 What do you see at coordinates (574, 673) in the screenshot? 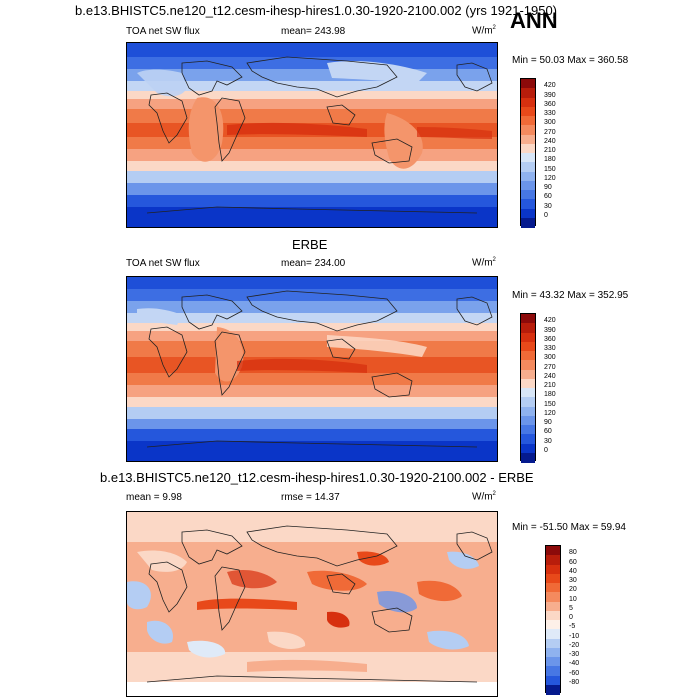
I see `panel3-colorbar-tick: -60` at bounding box center [574, 673].